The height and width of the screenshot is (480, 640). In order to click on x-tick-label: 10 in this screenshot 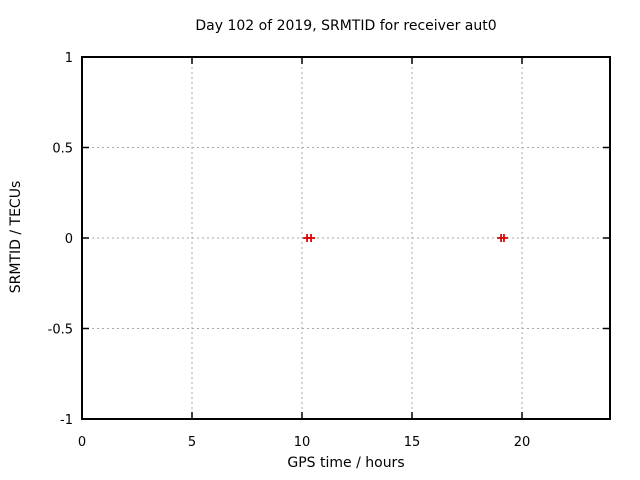, I will do `click(302, 442)`.